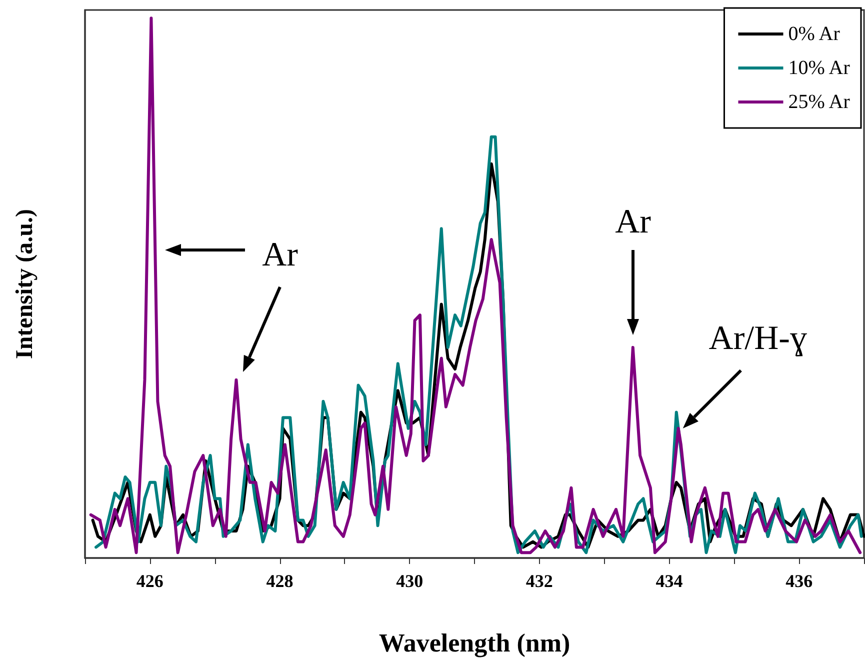 The image size is (865, 668). What do you see at coordinates (410, 581) in the screenshot?
I see `x-tick-label: 430` at bounding box center [410, 581].